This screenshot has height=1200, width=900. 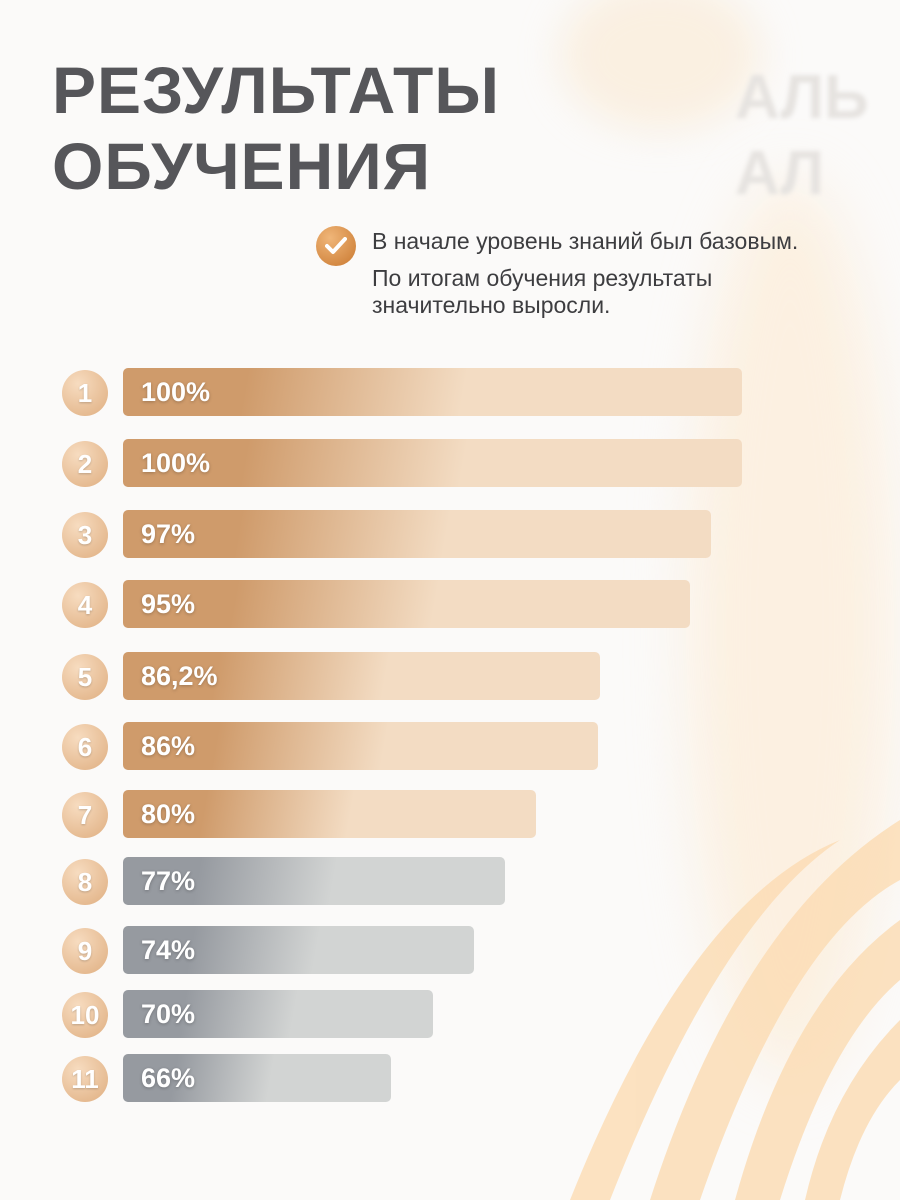 I want to click on bar: 97%, so click(x=417, y=534).